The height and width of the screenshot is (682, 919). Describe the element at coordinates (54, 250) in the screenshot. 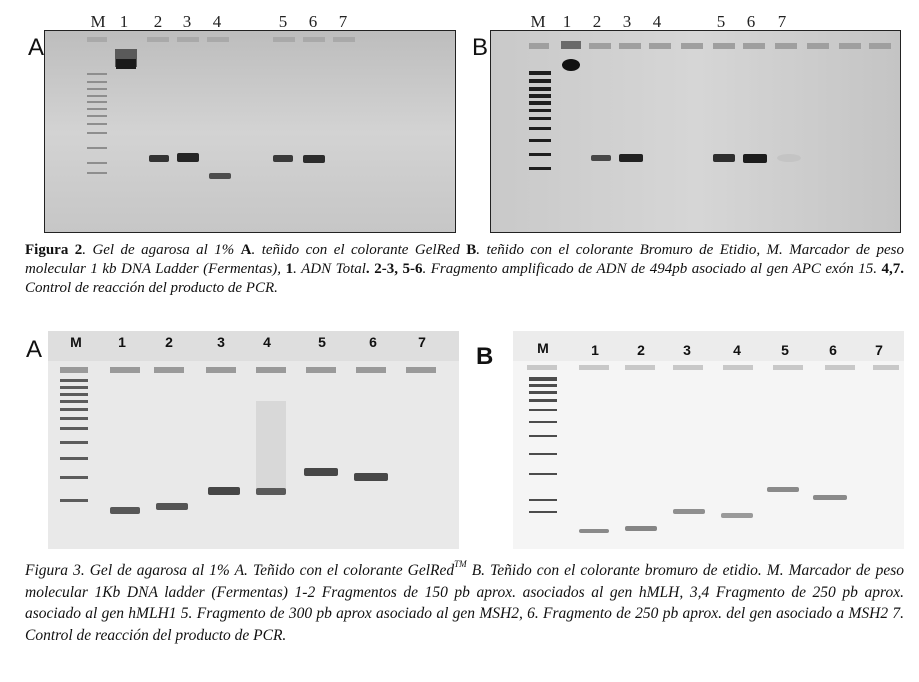

I see `caption-label: Figura 2` at that location.